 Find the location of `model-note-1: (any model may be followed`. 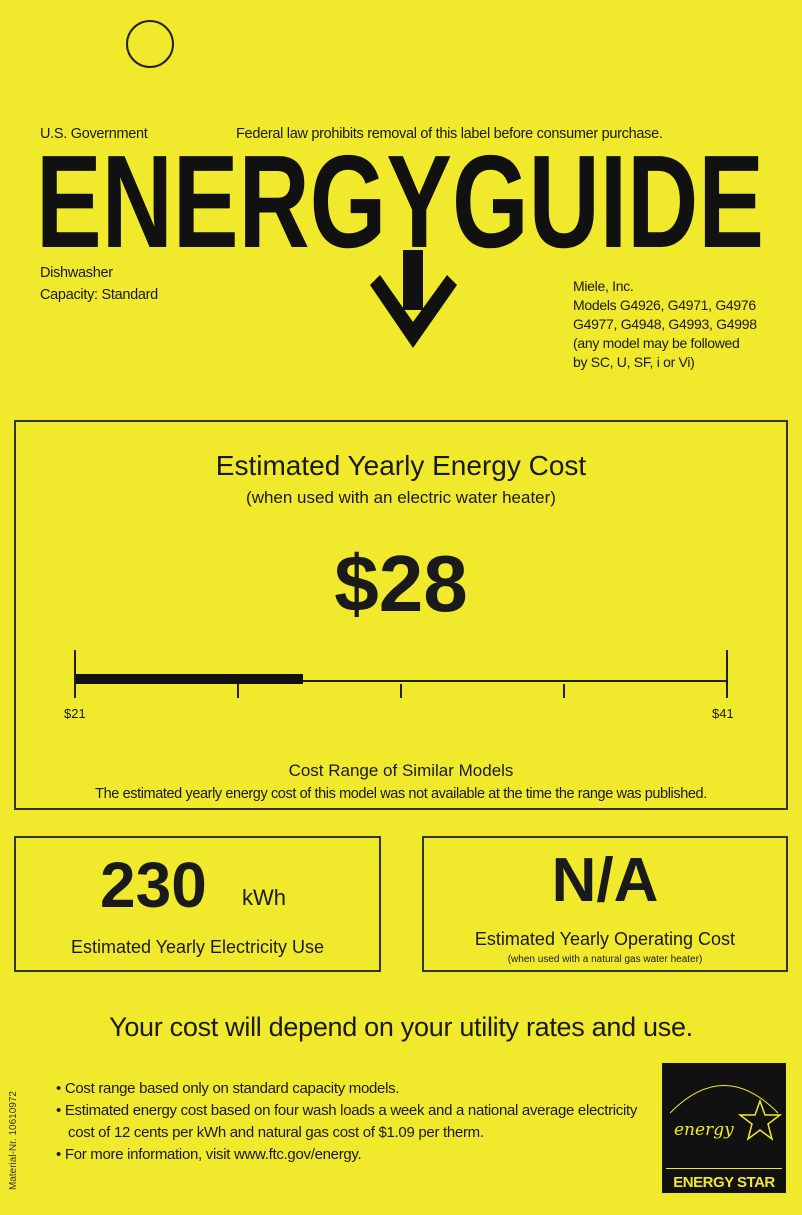

model-note-1: (any model may be followed is located at coordinates (656, 343).